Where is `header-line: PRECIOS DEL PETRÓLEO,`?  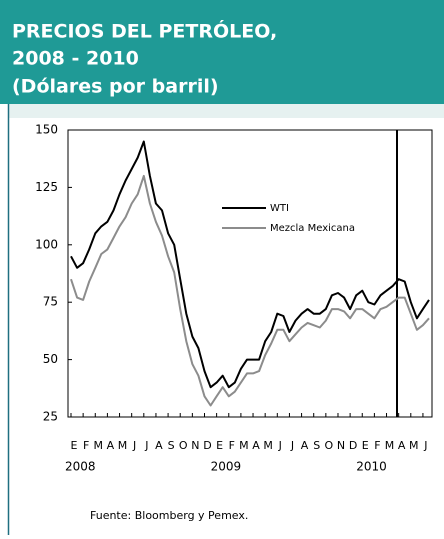 header-line: PRECIOS DEL PETRÓLEO, is located at coordinates (144, 31).